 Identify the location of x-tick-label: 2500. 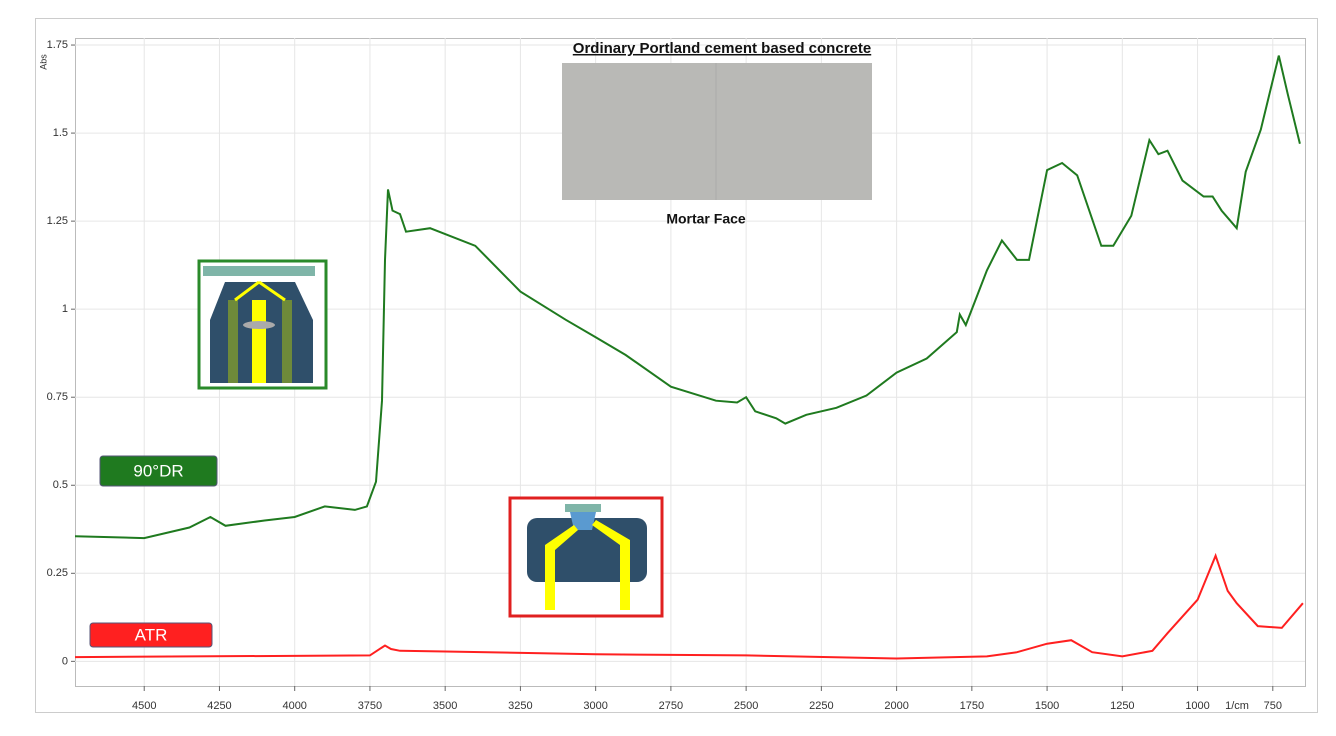
(746, 706).